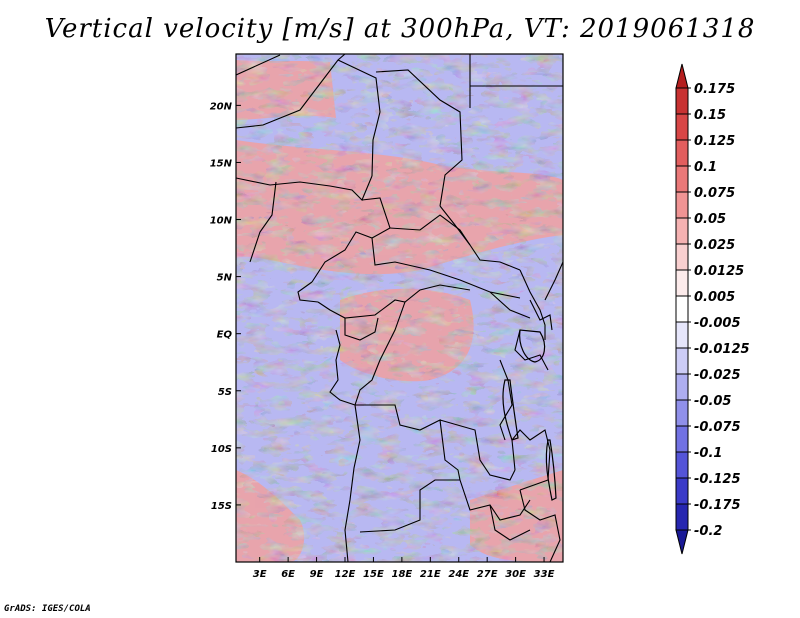 Image resolution: width=800 pixels, height=618 pixels. I want to click on colorbar-label: -0.125, so click(717, 479).